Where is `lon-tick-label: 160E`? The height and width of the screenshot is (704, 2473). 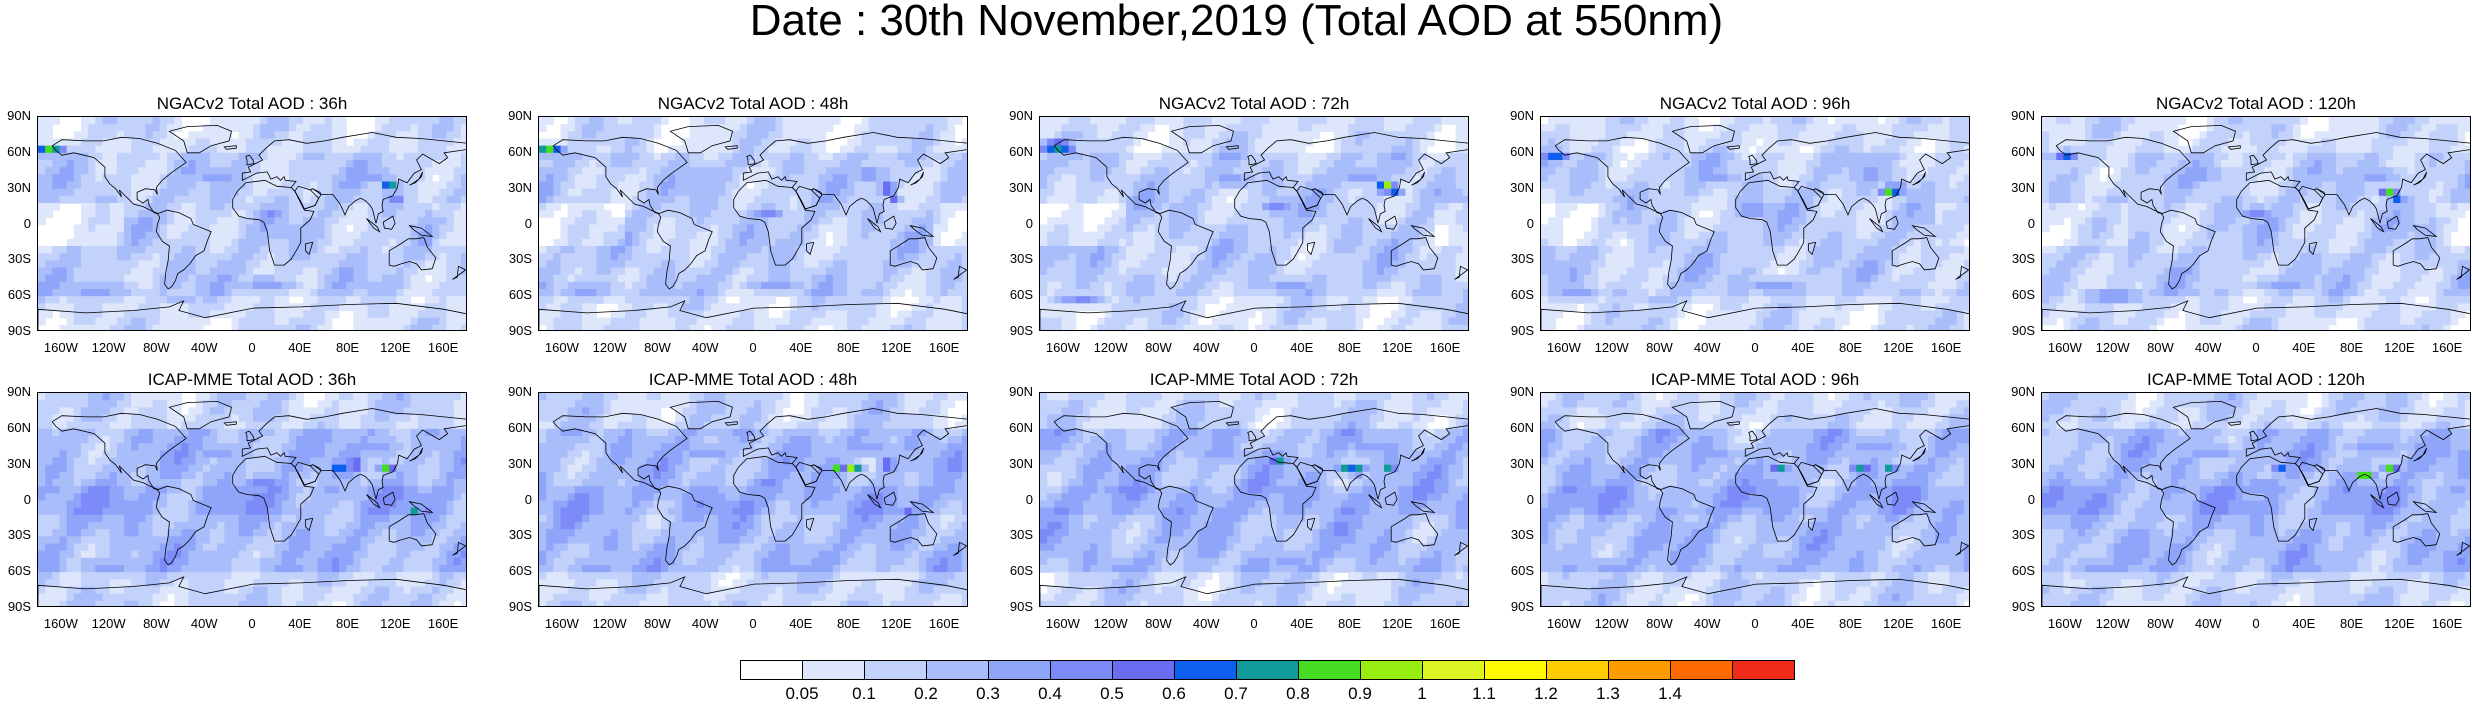 lon-tick-label: 160E is located at coordinates (944, 347).